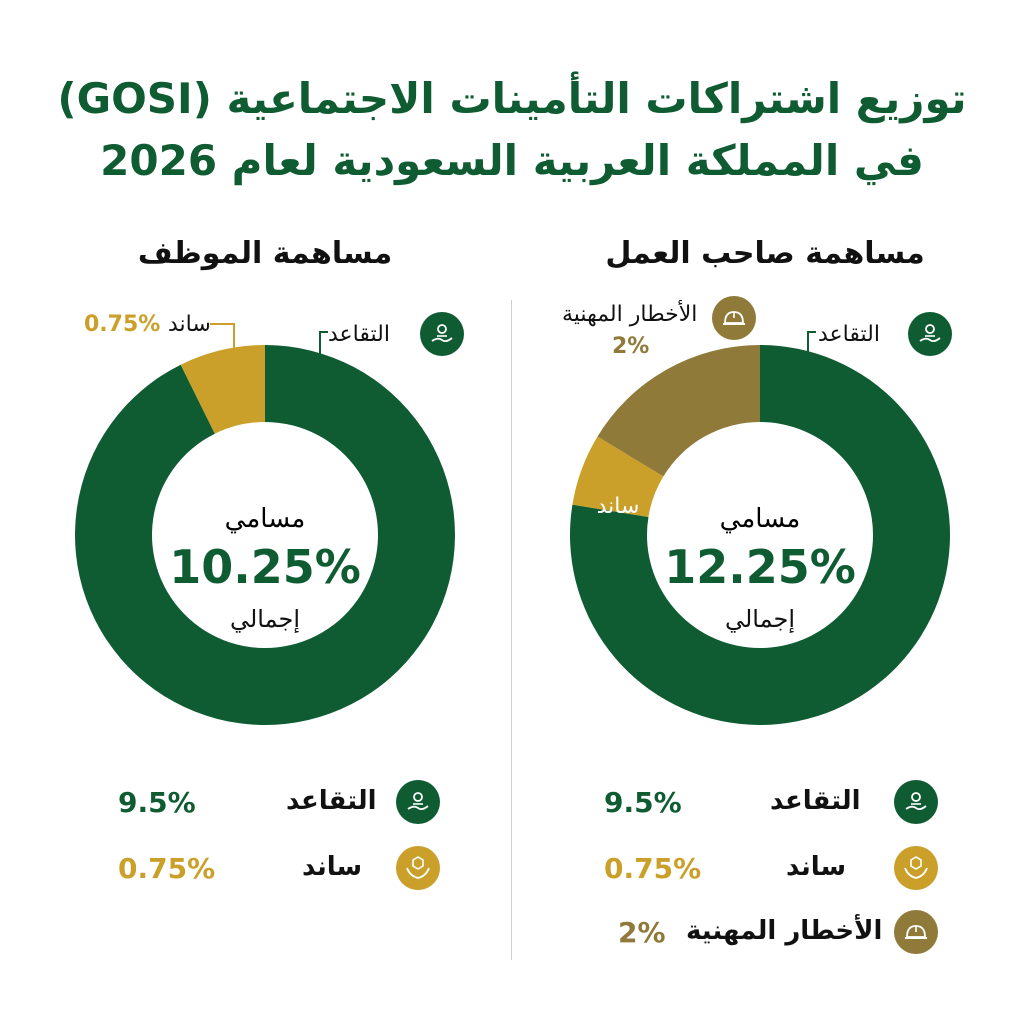 The height and width of the screenshot is (1024, 1024). What do you see at coordinates (323, 343) in the screenshot?
I see `employee-retire-leader-line` at bounding box center [323, 343].